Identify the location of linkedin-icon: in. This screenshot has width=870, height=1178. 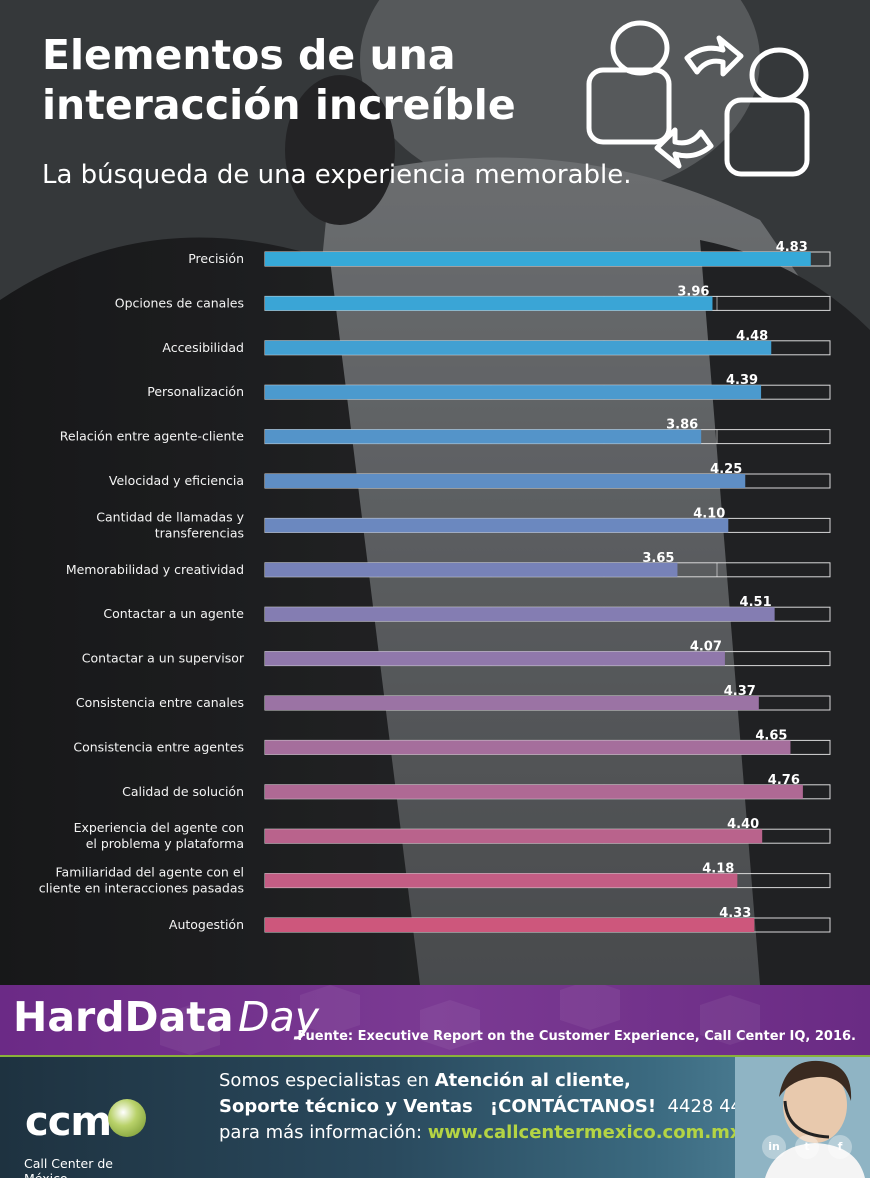
(774, 1147).